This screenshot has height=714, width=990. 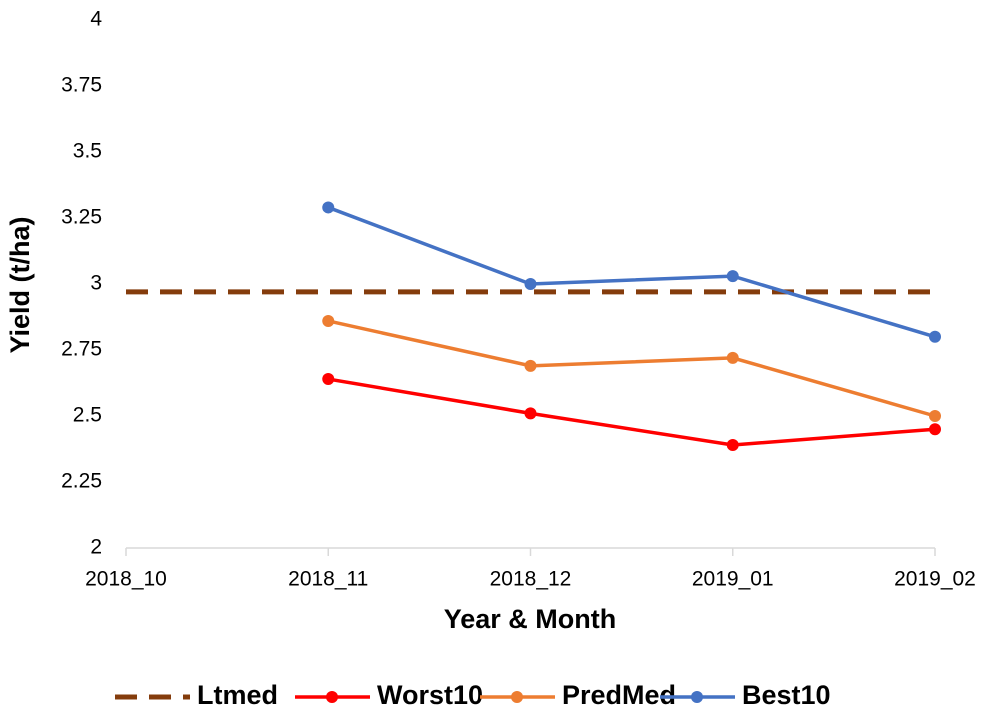 I want to click on x-tick-label: 2019_02, so click(x=935, y=579).